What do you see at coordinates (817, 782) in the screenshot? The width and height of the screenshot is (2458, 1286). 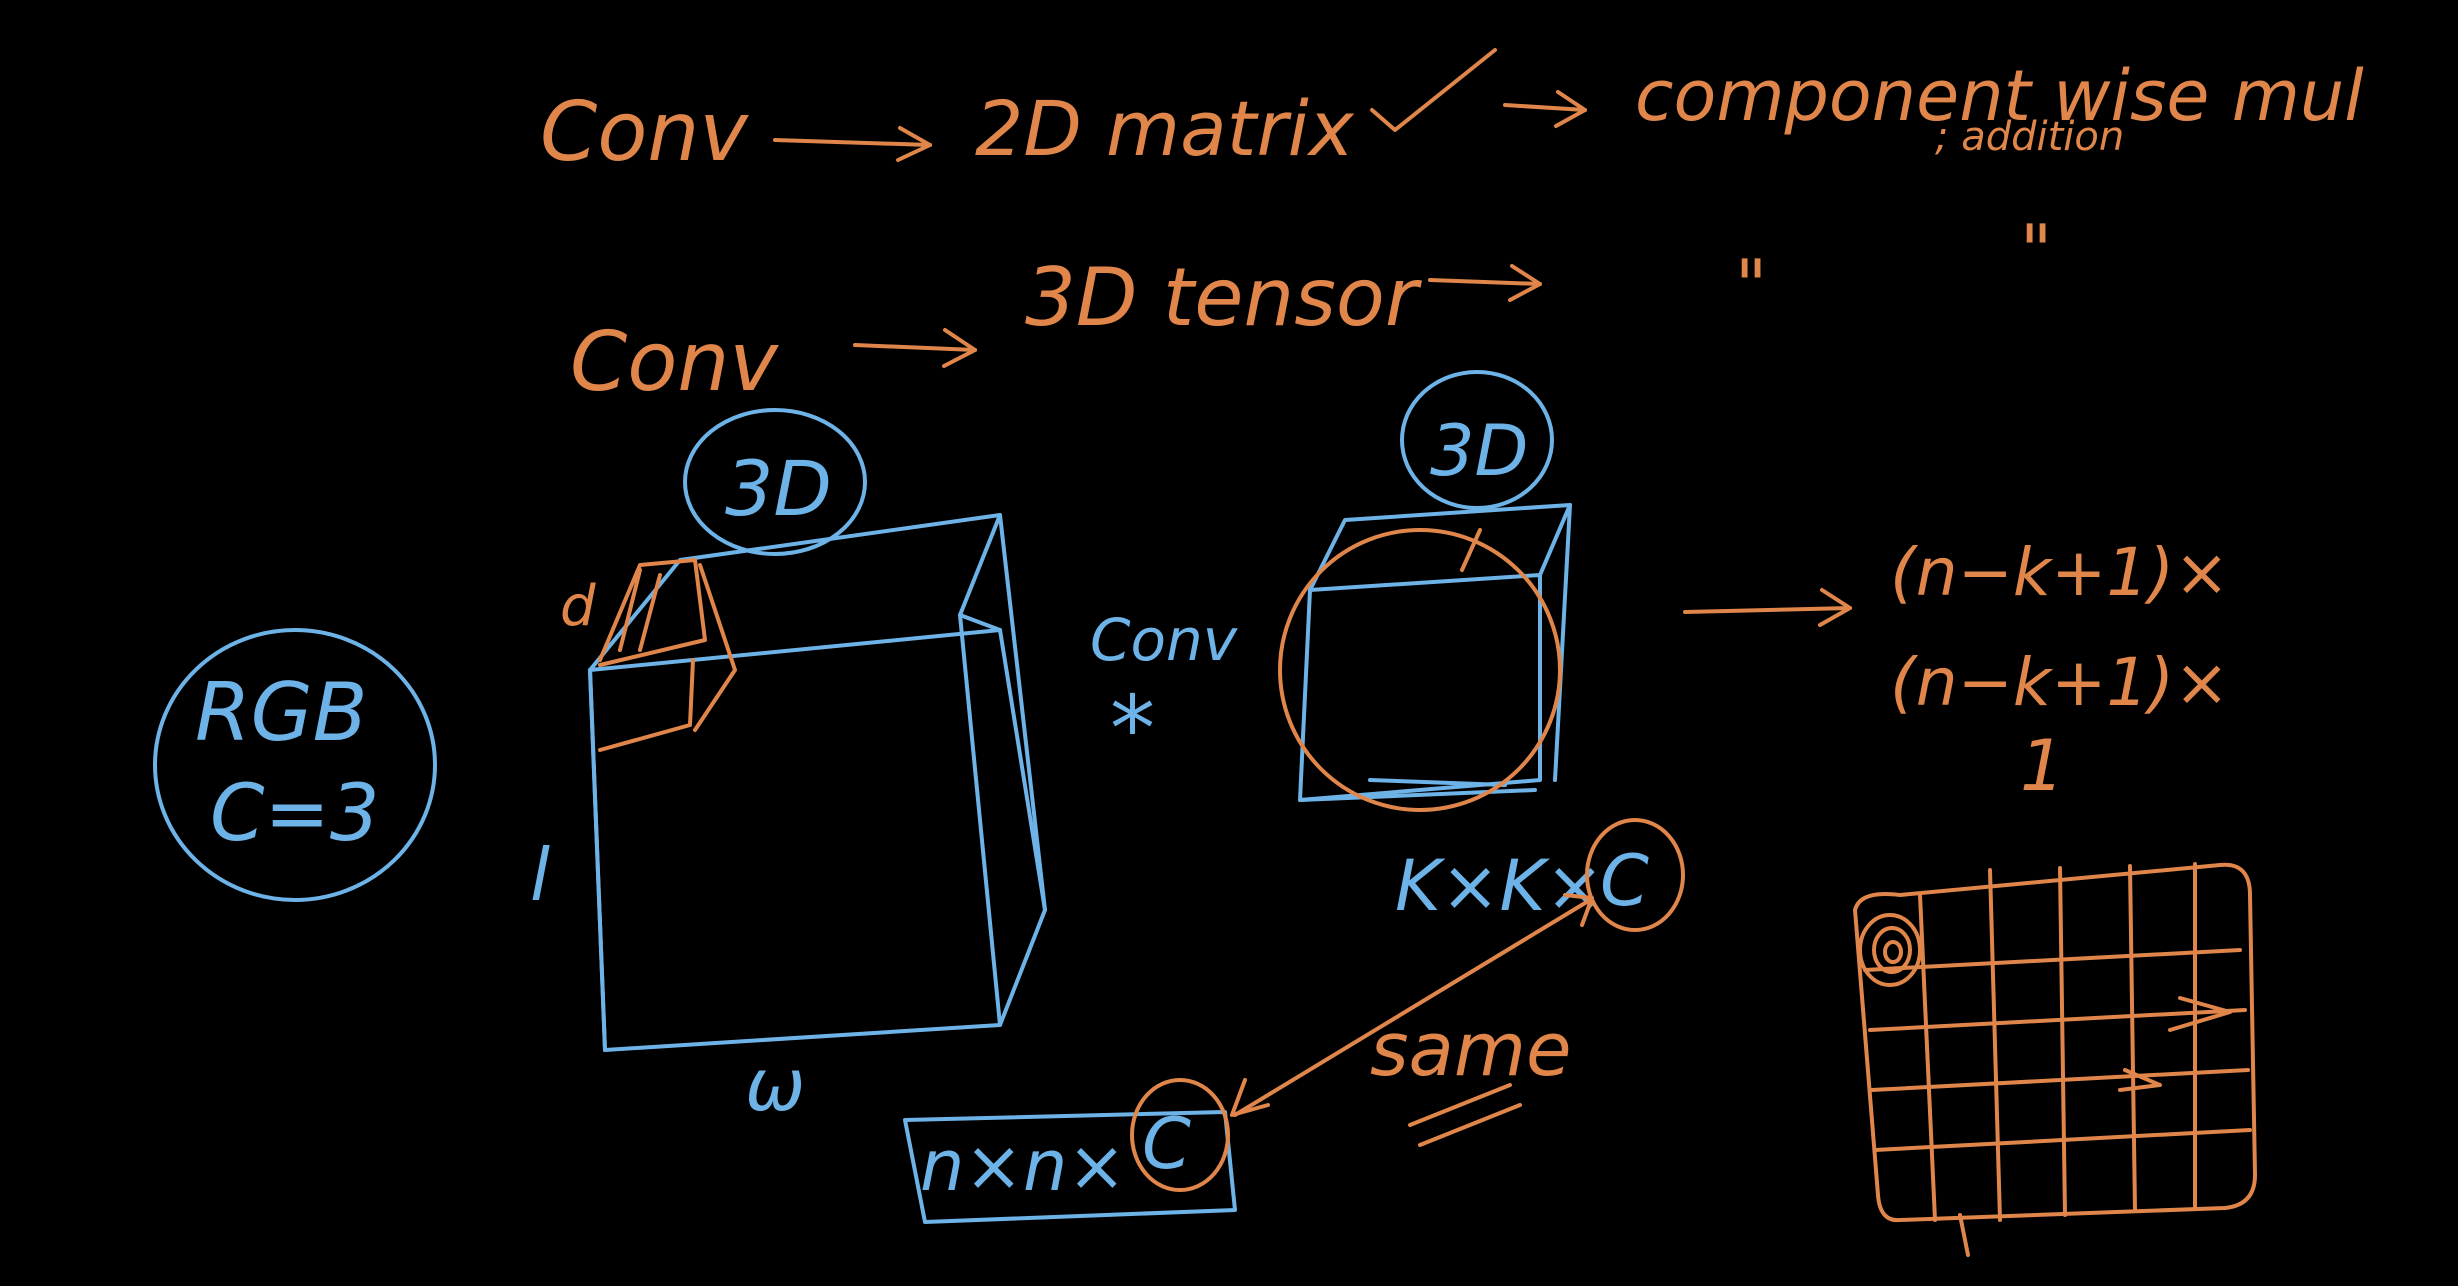 I see `input-tensor-cube` at bounding box center [817, 782].